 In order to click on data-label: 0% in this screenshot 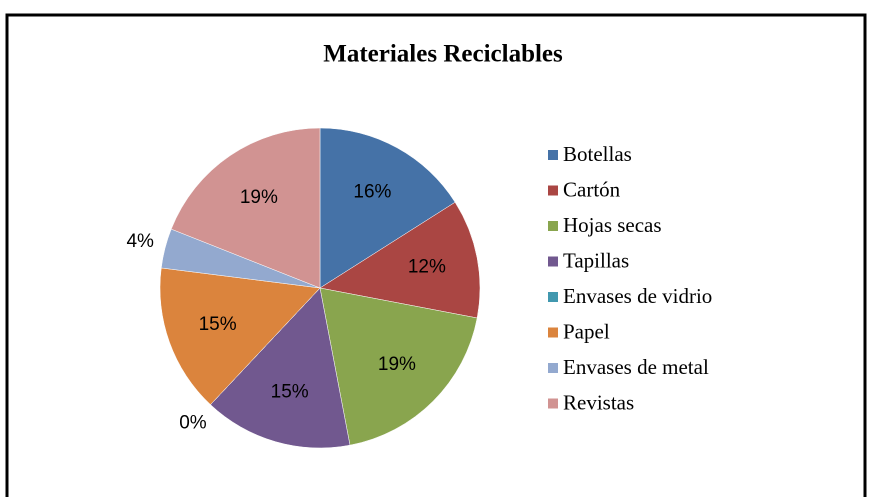, I will do `click(193, 422)`.